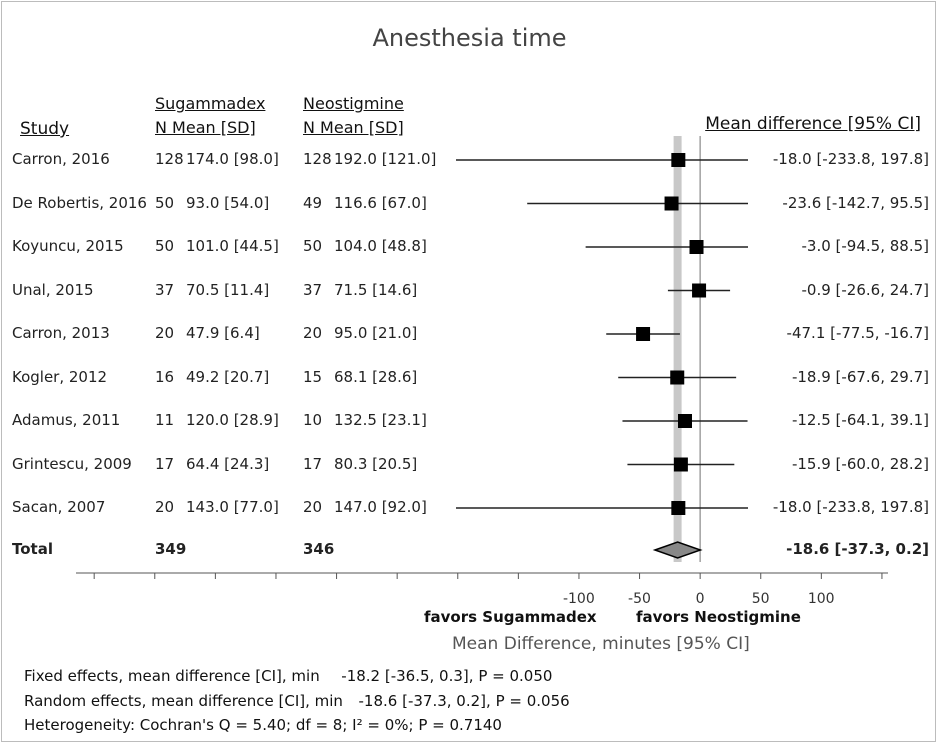 The height and width of the screenshot is (745, 939). What do you see at coordinates (169, 159) in the screenshot?
I see `sugammadex-n: 128` at bounding box center [169, 159].